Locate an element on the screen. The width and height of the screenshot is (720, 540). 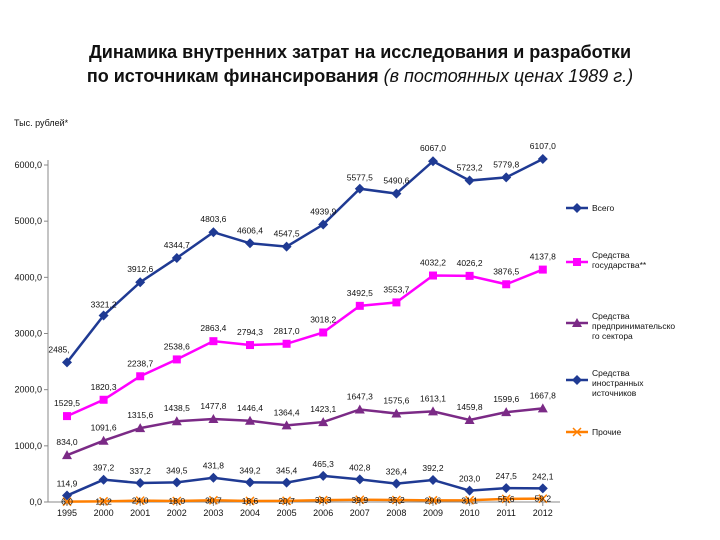
data-label: 242,1 is located at coordinates (543, 476).